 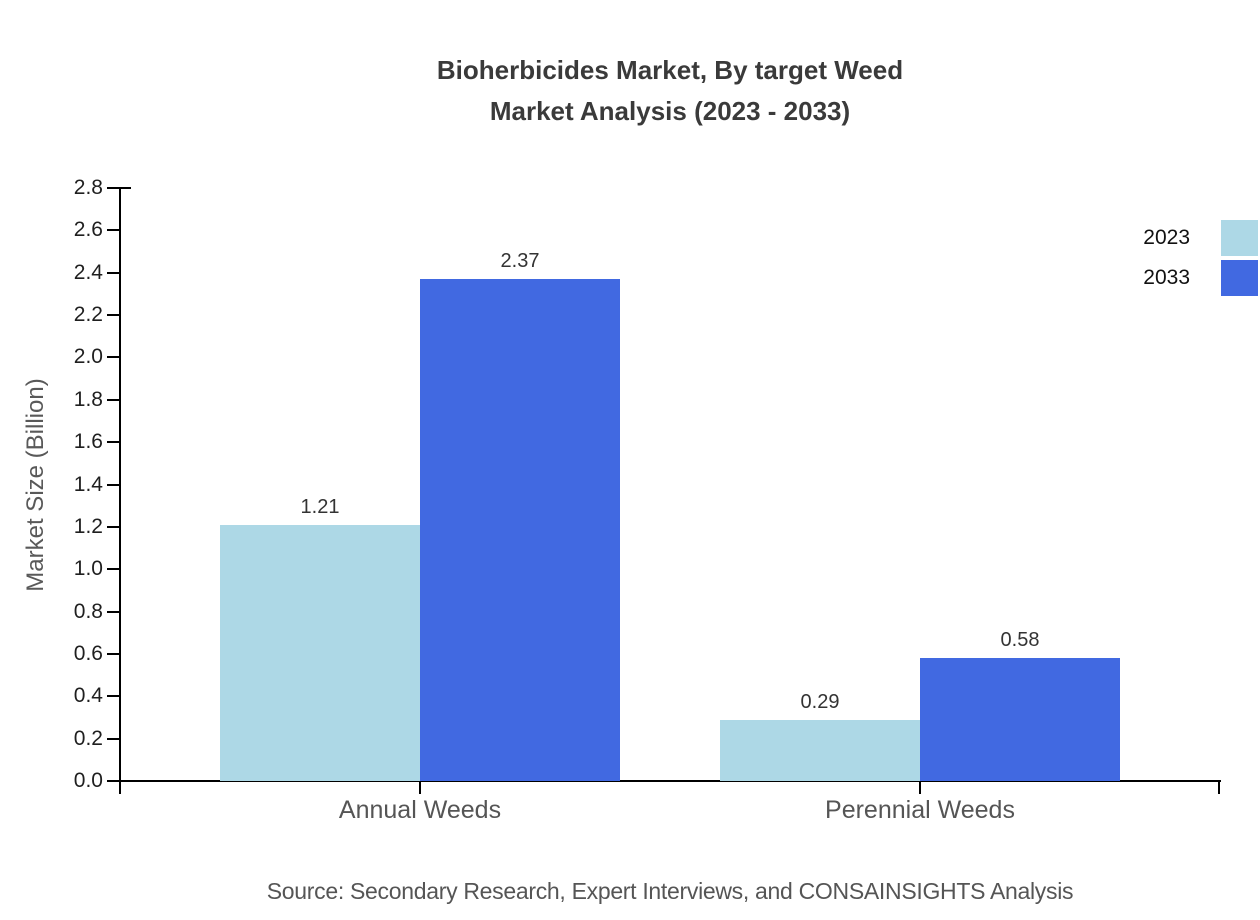 I want to click on bar-value-label: 1.21, so click(x=320, y=506).